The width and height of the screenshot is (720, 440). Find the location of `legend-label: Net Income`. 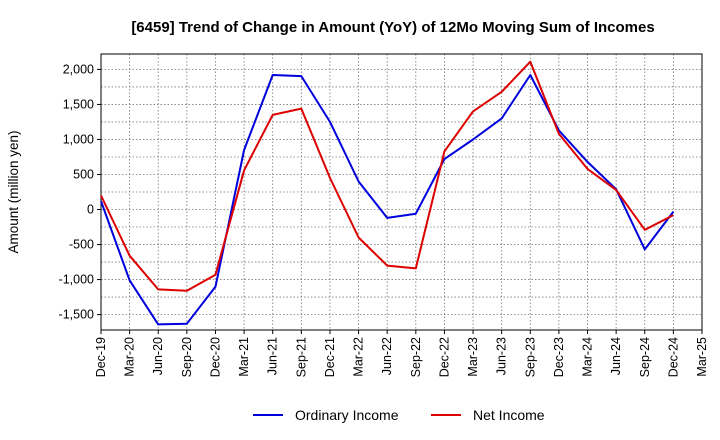

legend-label: Net Income is located at coordinates (509, 415).